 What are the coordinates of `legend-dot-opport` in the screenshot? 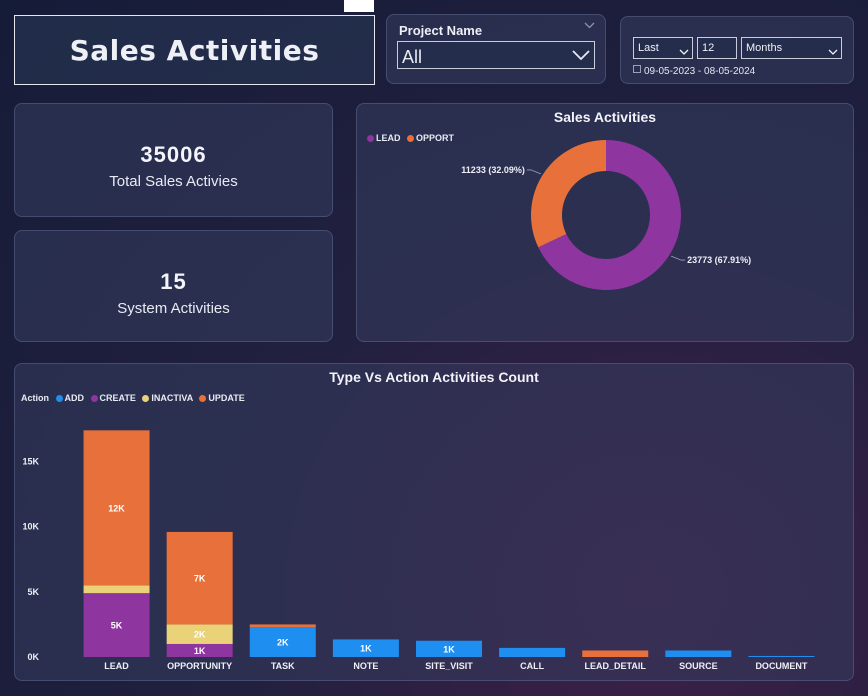 It's located at (411, 138).